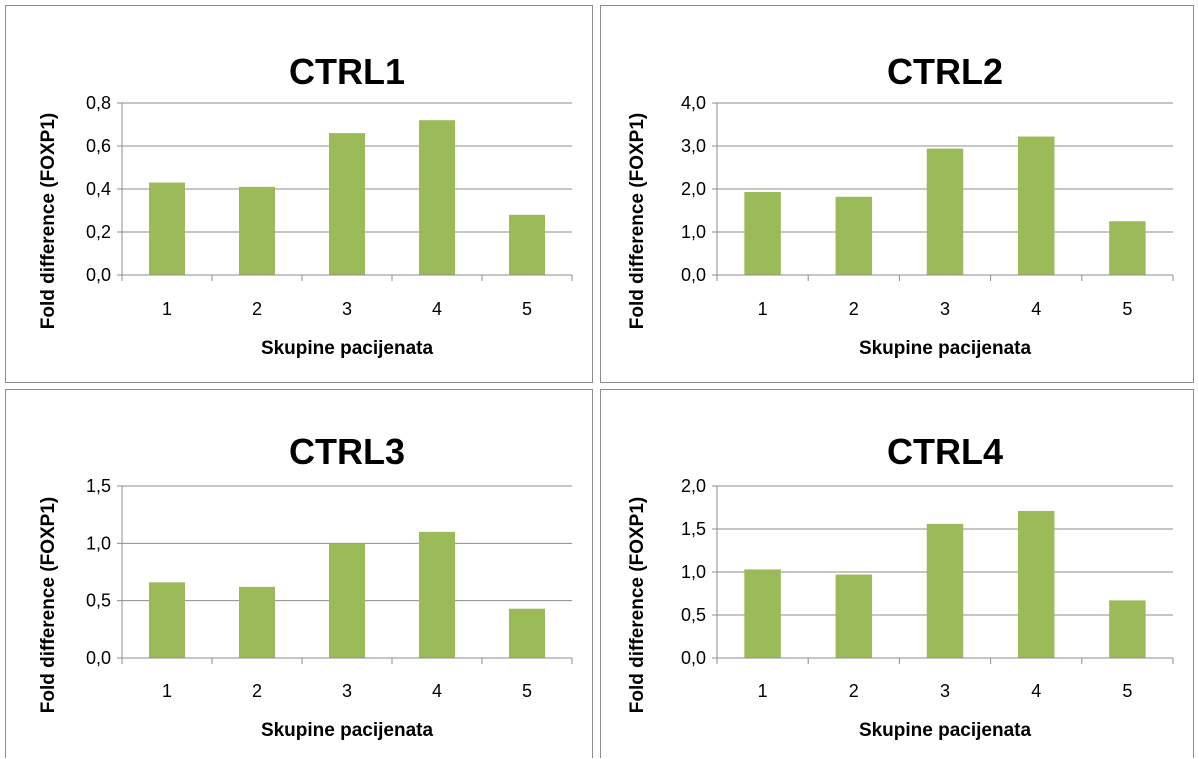  What do you see at coordinates (98, 189) in the screenshot?
I see `y-tick-label: 0,4` at bounding box center [98, 189].